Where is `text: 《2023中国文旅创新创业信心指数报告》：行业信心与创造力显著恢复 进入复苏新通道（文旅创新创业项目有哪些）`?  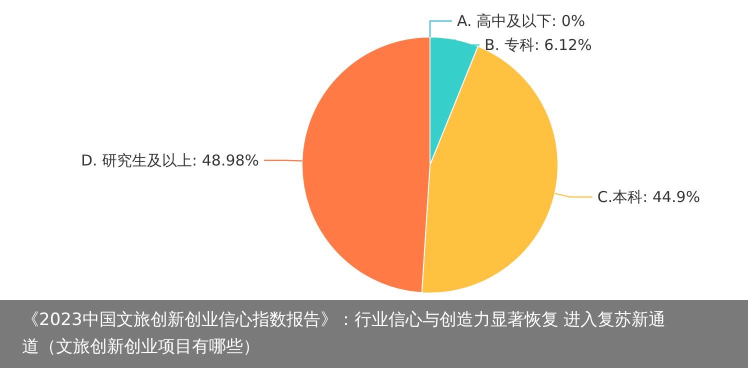
text: 《2023中国文旅创新创业信心指数报告》：行业信心与创造力显著恢复 进入复苏新通道（文旅创新创业项目有哪些） is located at coordinates (344, 333).